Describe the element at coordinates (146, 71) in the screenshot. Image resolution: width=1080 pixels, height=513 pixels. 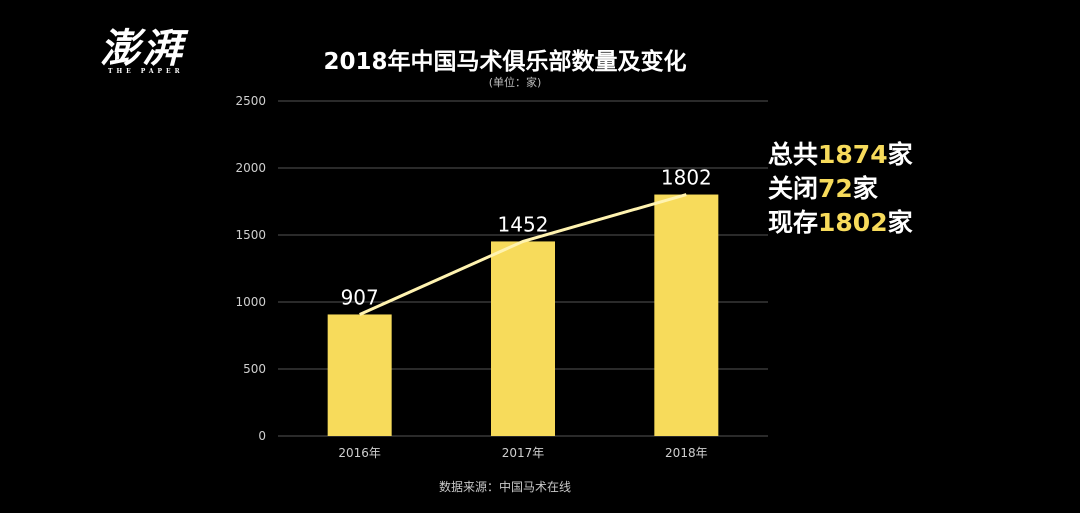
I see `logo-subtitle: THE PAPER` at that location.